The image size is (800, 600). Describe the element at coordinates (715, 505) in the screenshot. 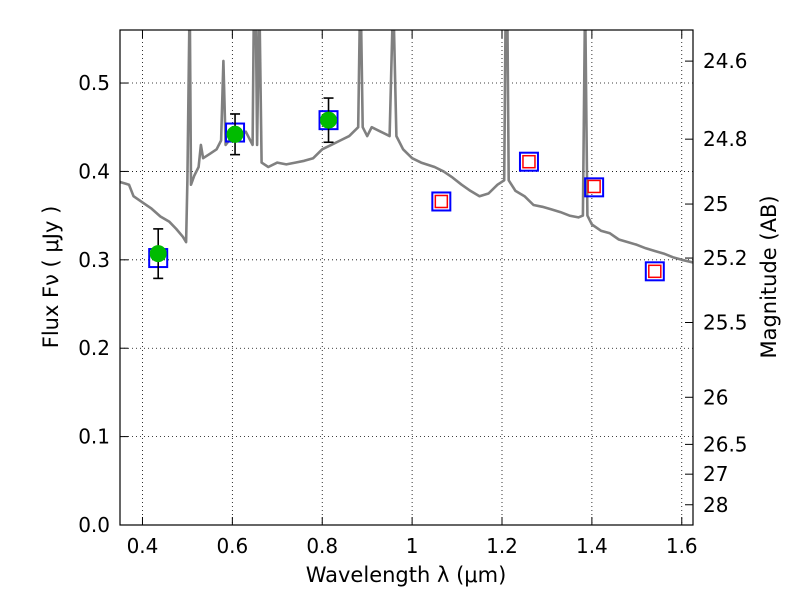

I see `right-tick-label: 28` at that location.